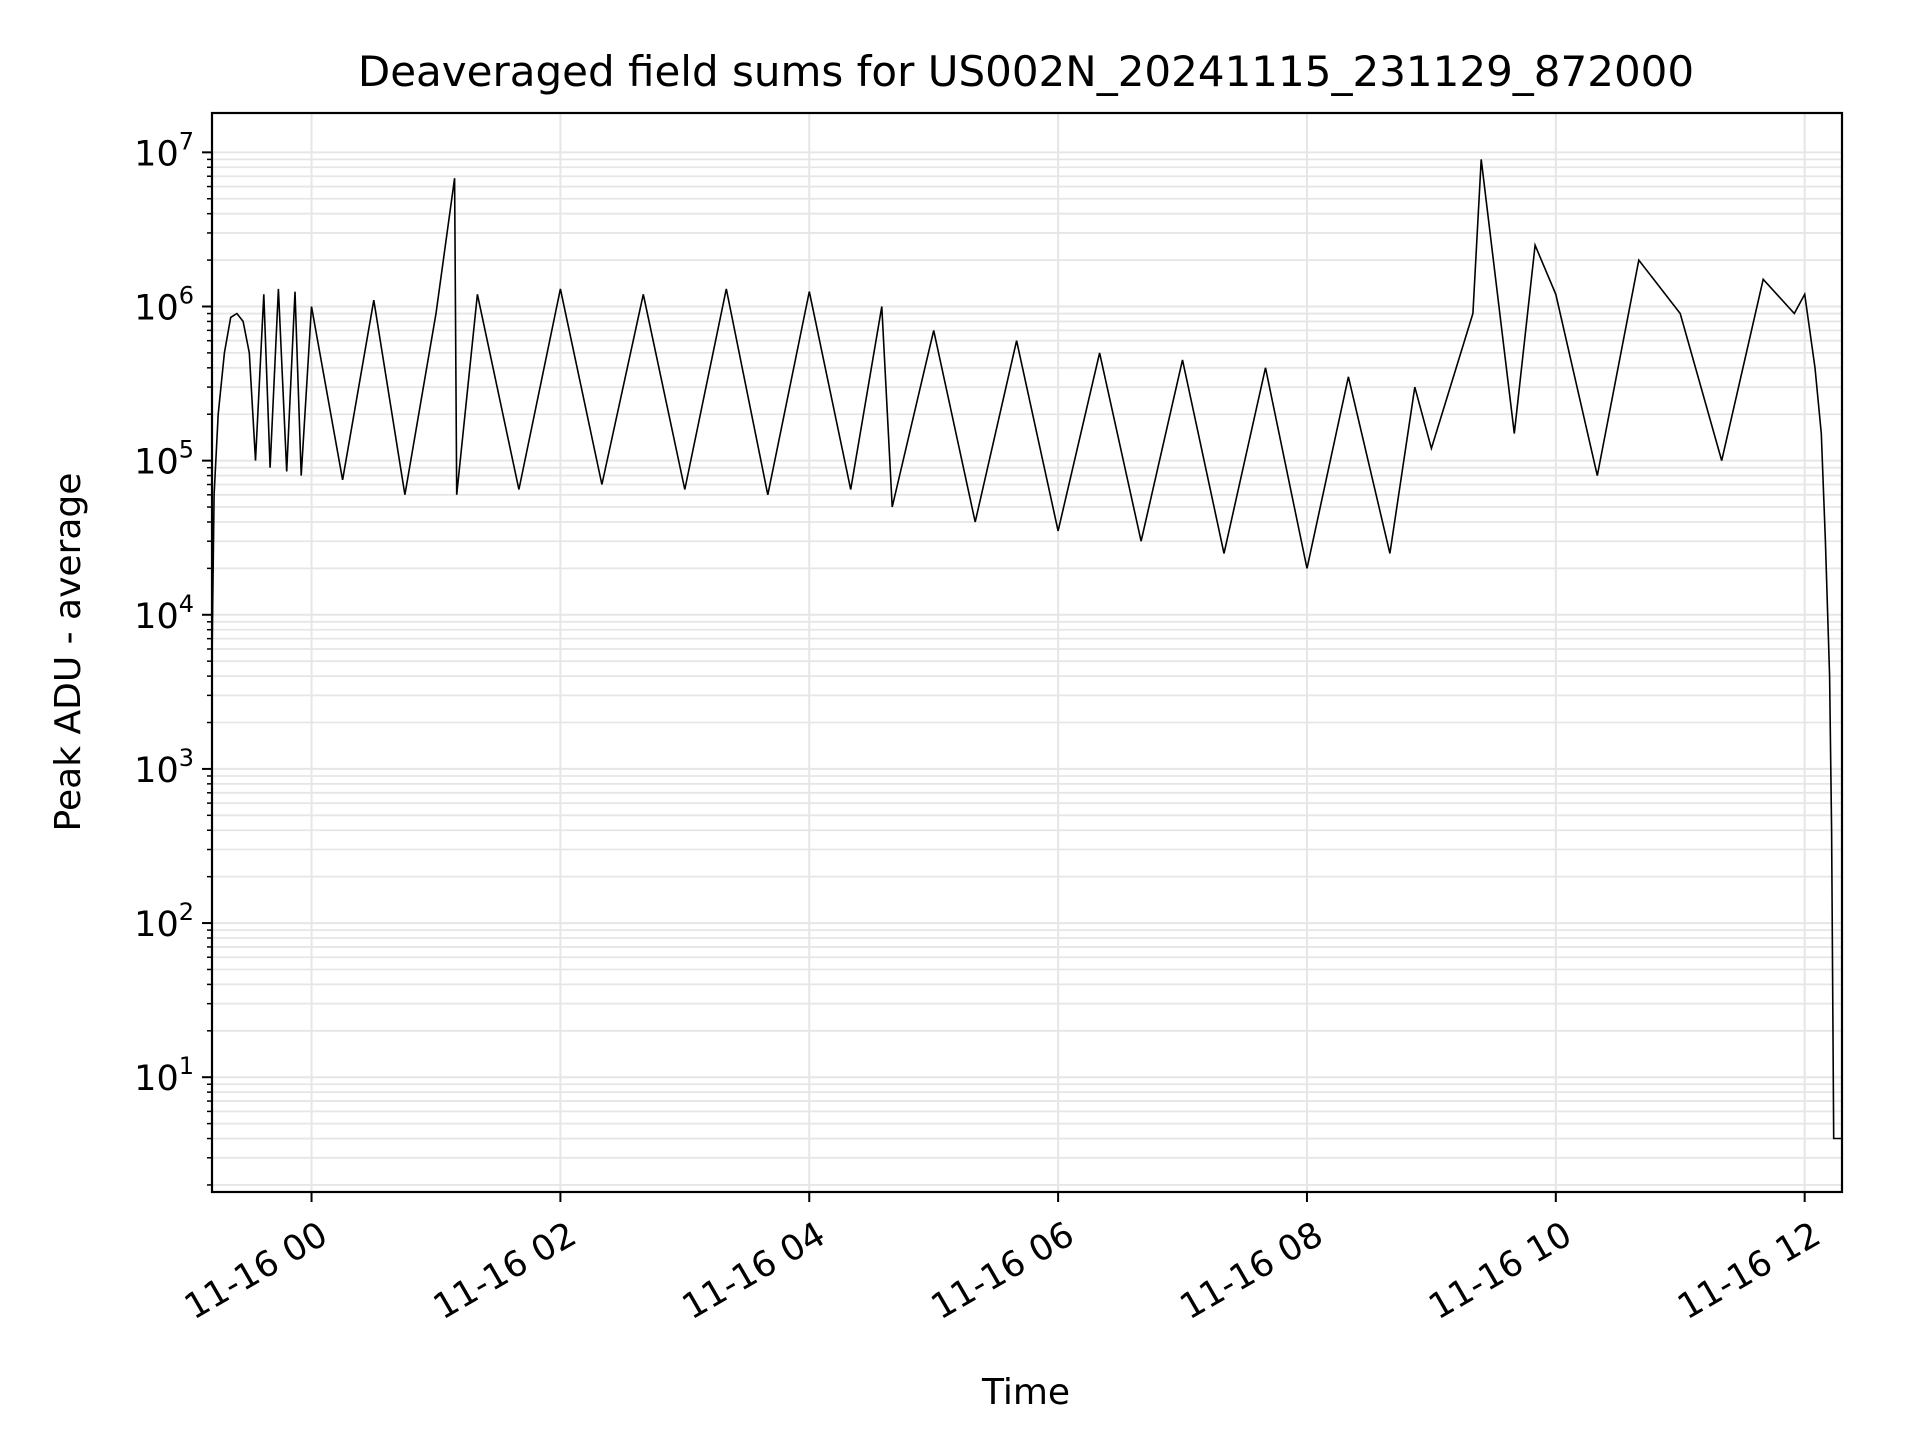 Image resolution: width=1920 pixels, height=1440 pixels. What do you see at coordinates (164, 150) in the screenshot?
I see `y-tick-label: 10⁷` at bounding box center [164, 150].